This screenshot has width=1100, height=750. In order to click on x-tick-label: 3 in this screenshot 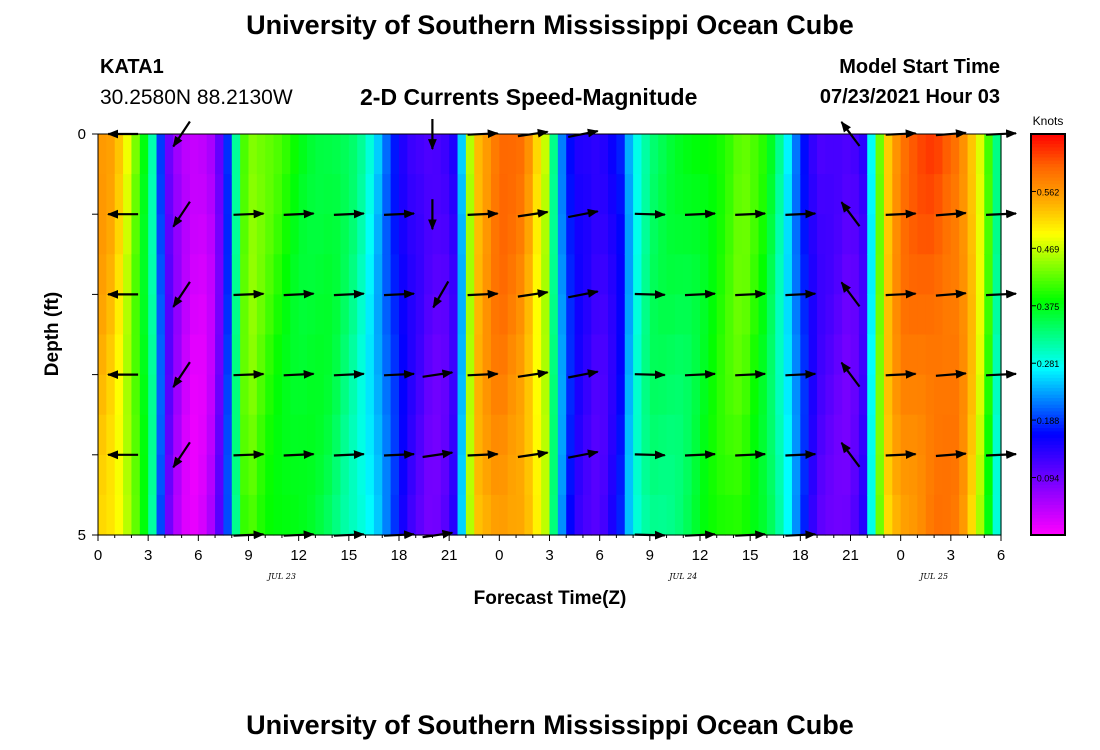, I will do `click(148, 555)`.